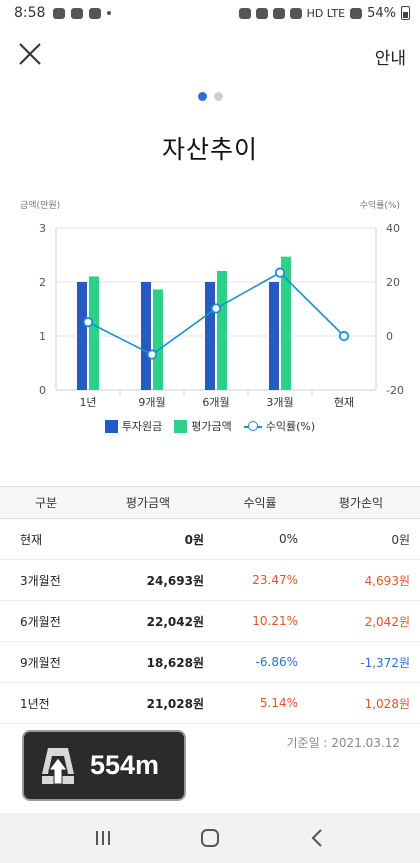  I want to click on recent-apps-icon, so click(103, 838).